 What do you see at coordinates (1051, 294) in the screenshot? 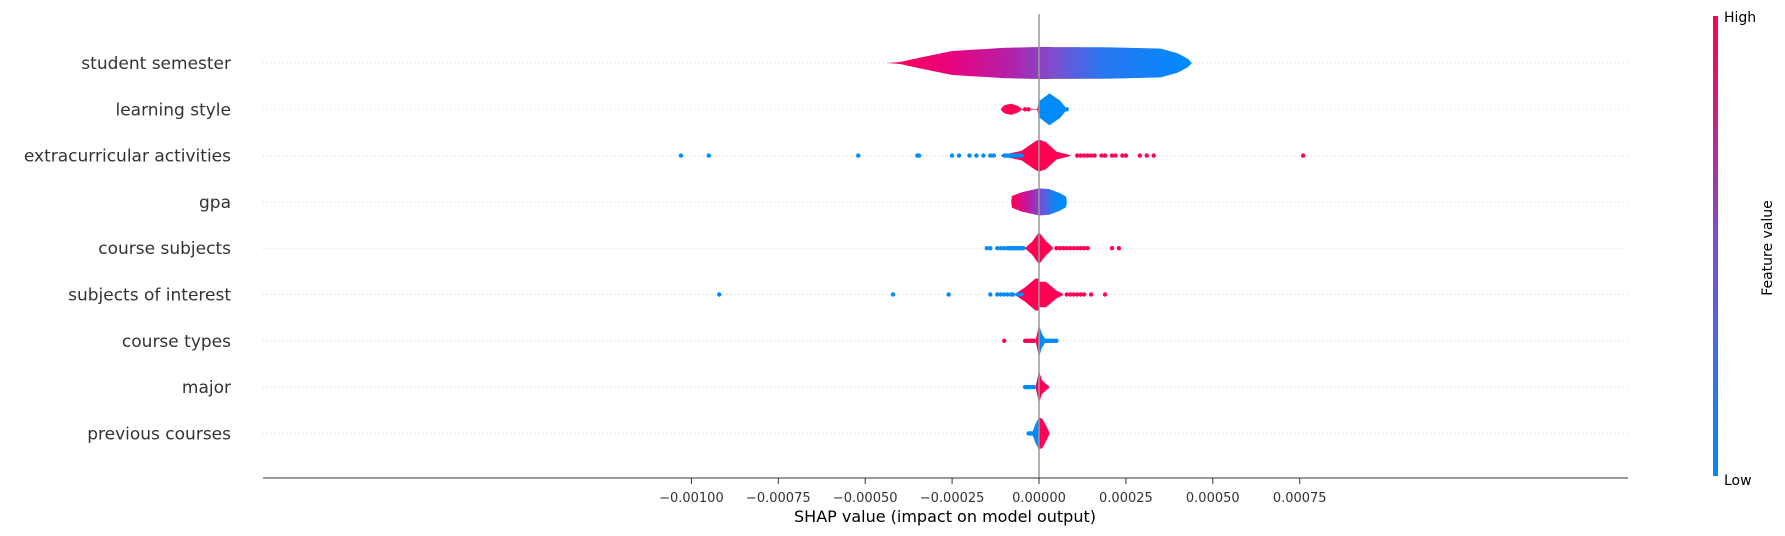
I see `violin-subjects-of-interest-right` at bounding box center [1051, 294].